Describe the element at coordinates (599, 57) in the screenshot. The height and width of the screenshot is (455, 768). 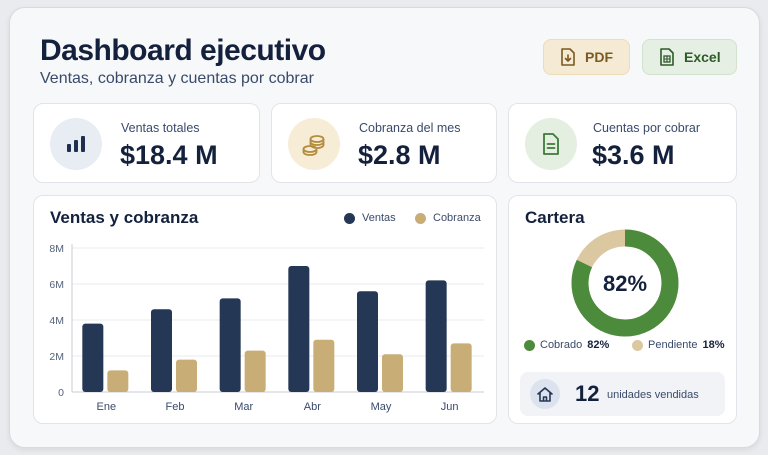
I see `export-pdf-label: PDF` at that location.